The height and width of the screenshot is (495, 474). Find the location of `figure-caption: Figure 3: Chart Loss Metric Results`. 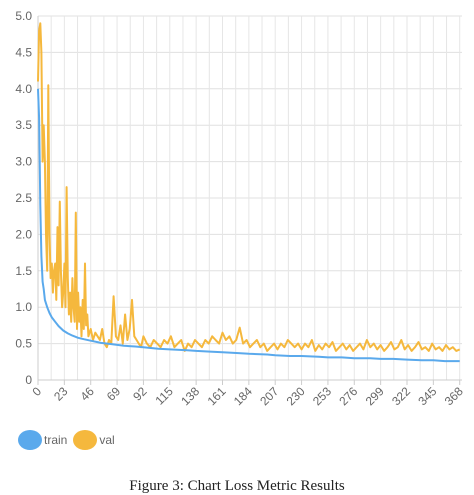

figure-caption: Figure 3: Chart Loss Metric Results is located at coordinates (237, 486).